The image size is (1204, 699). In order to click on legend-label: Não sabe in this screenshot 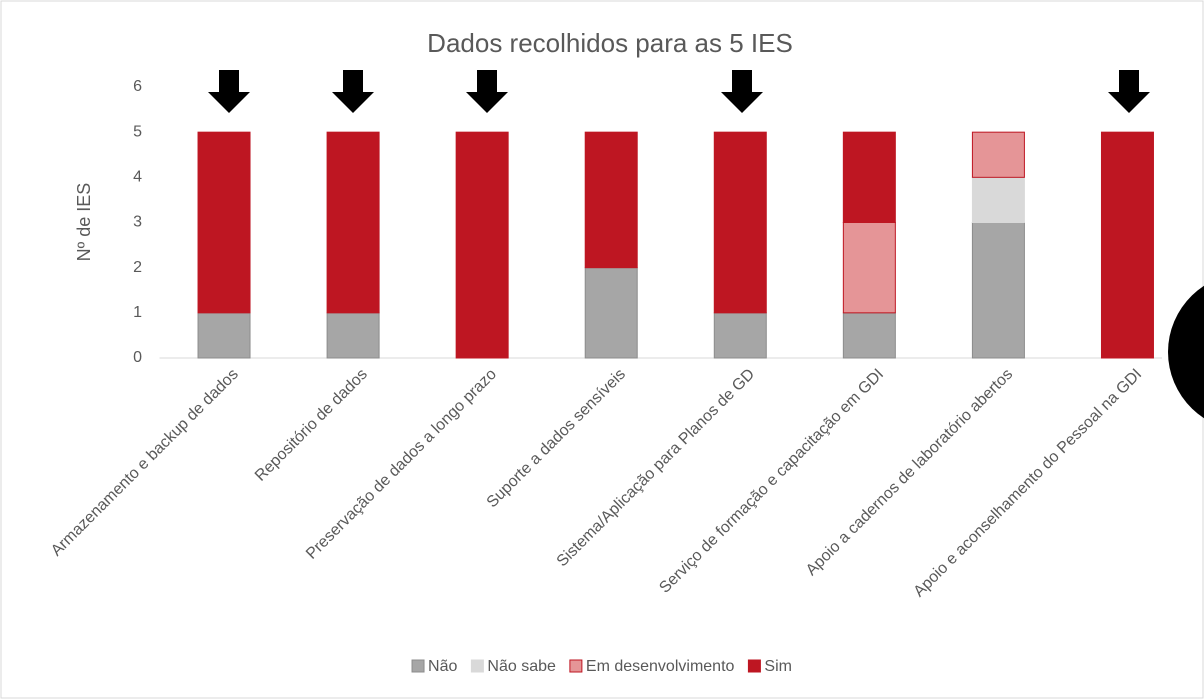, I will do `click(521, 666)`.